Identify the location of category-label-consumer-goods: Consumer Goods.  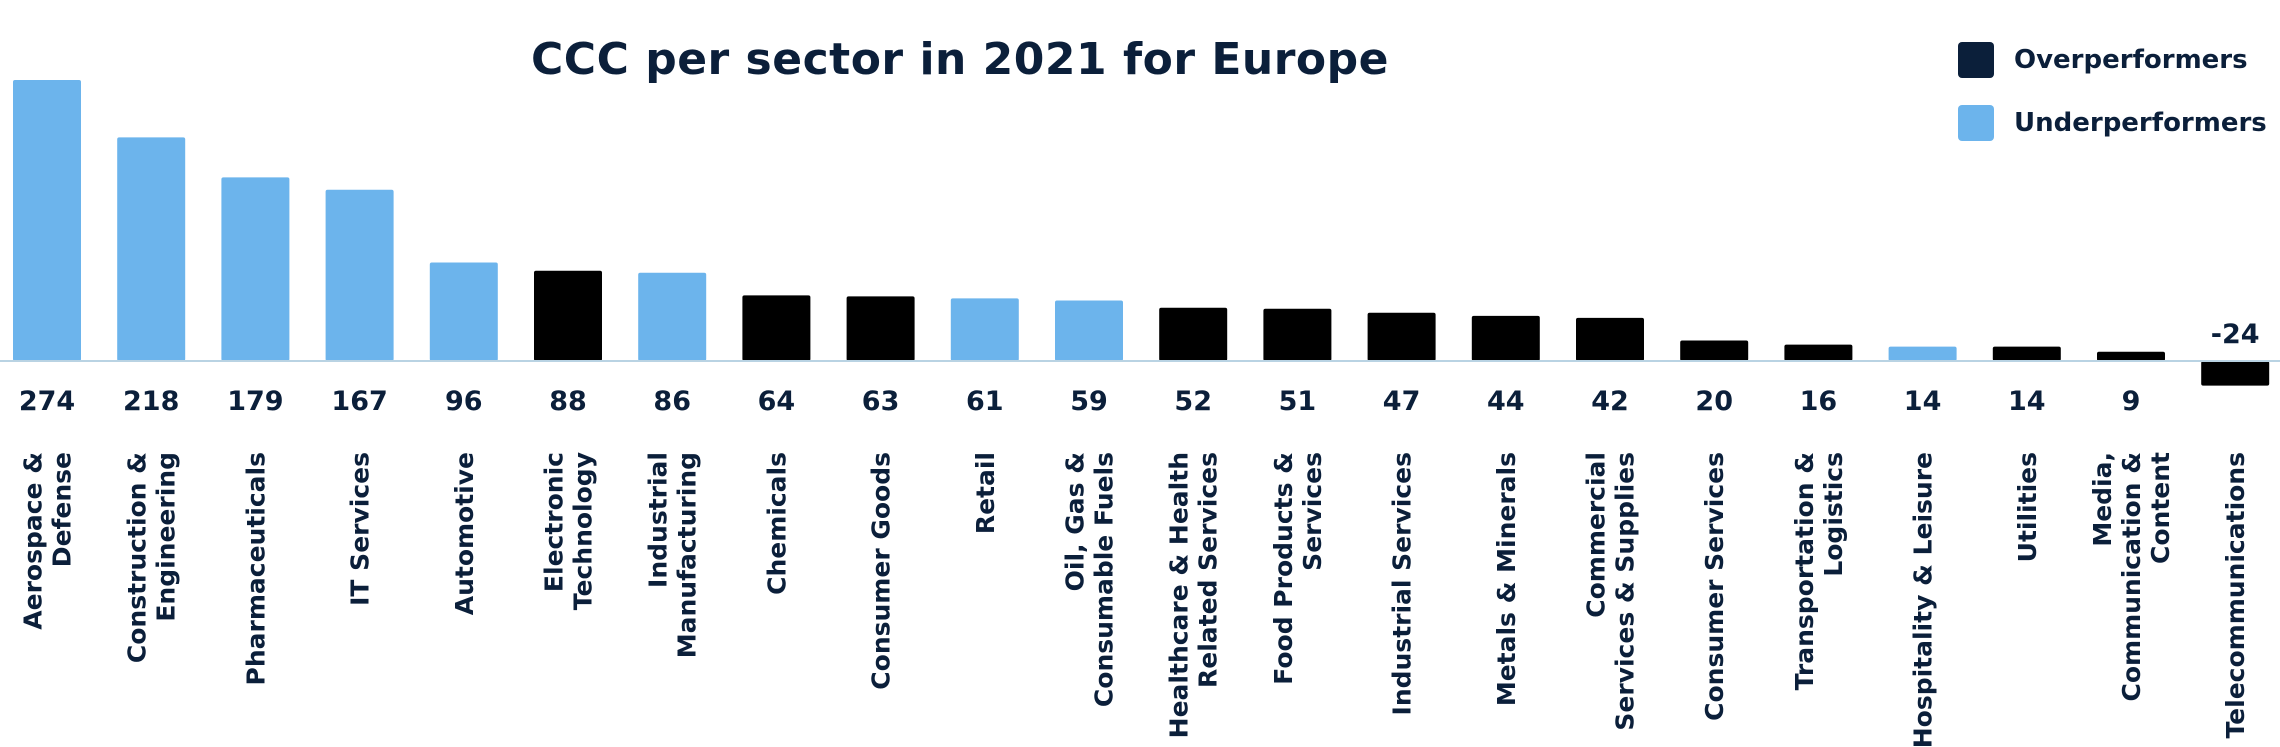
(881, 571).